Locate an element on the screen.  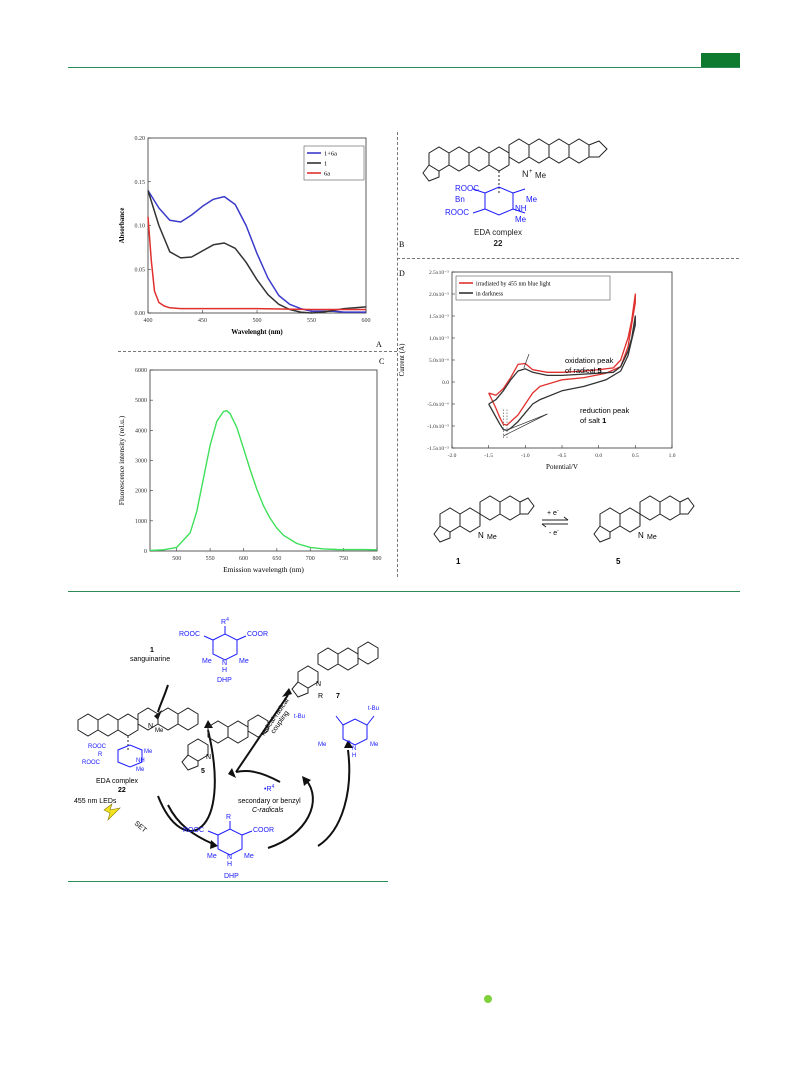
prod-n: N is located at coordinates (318, 684).